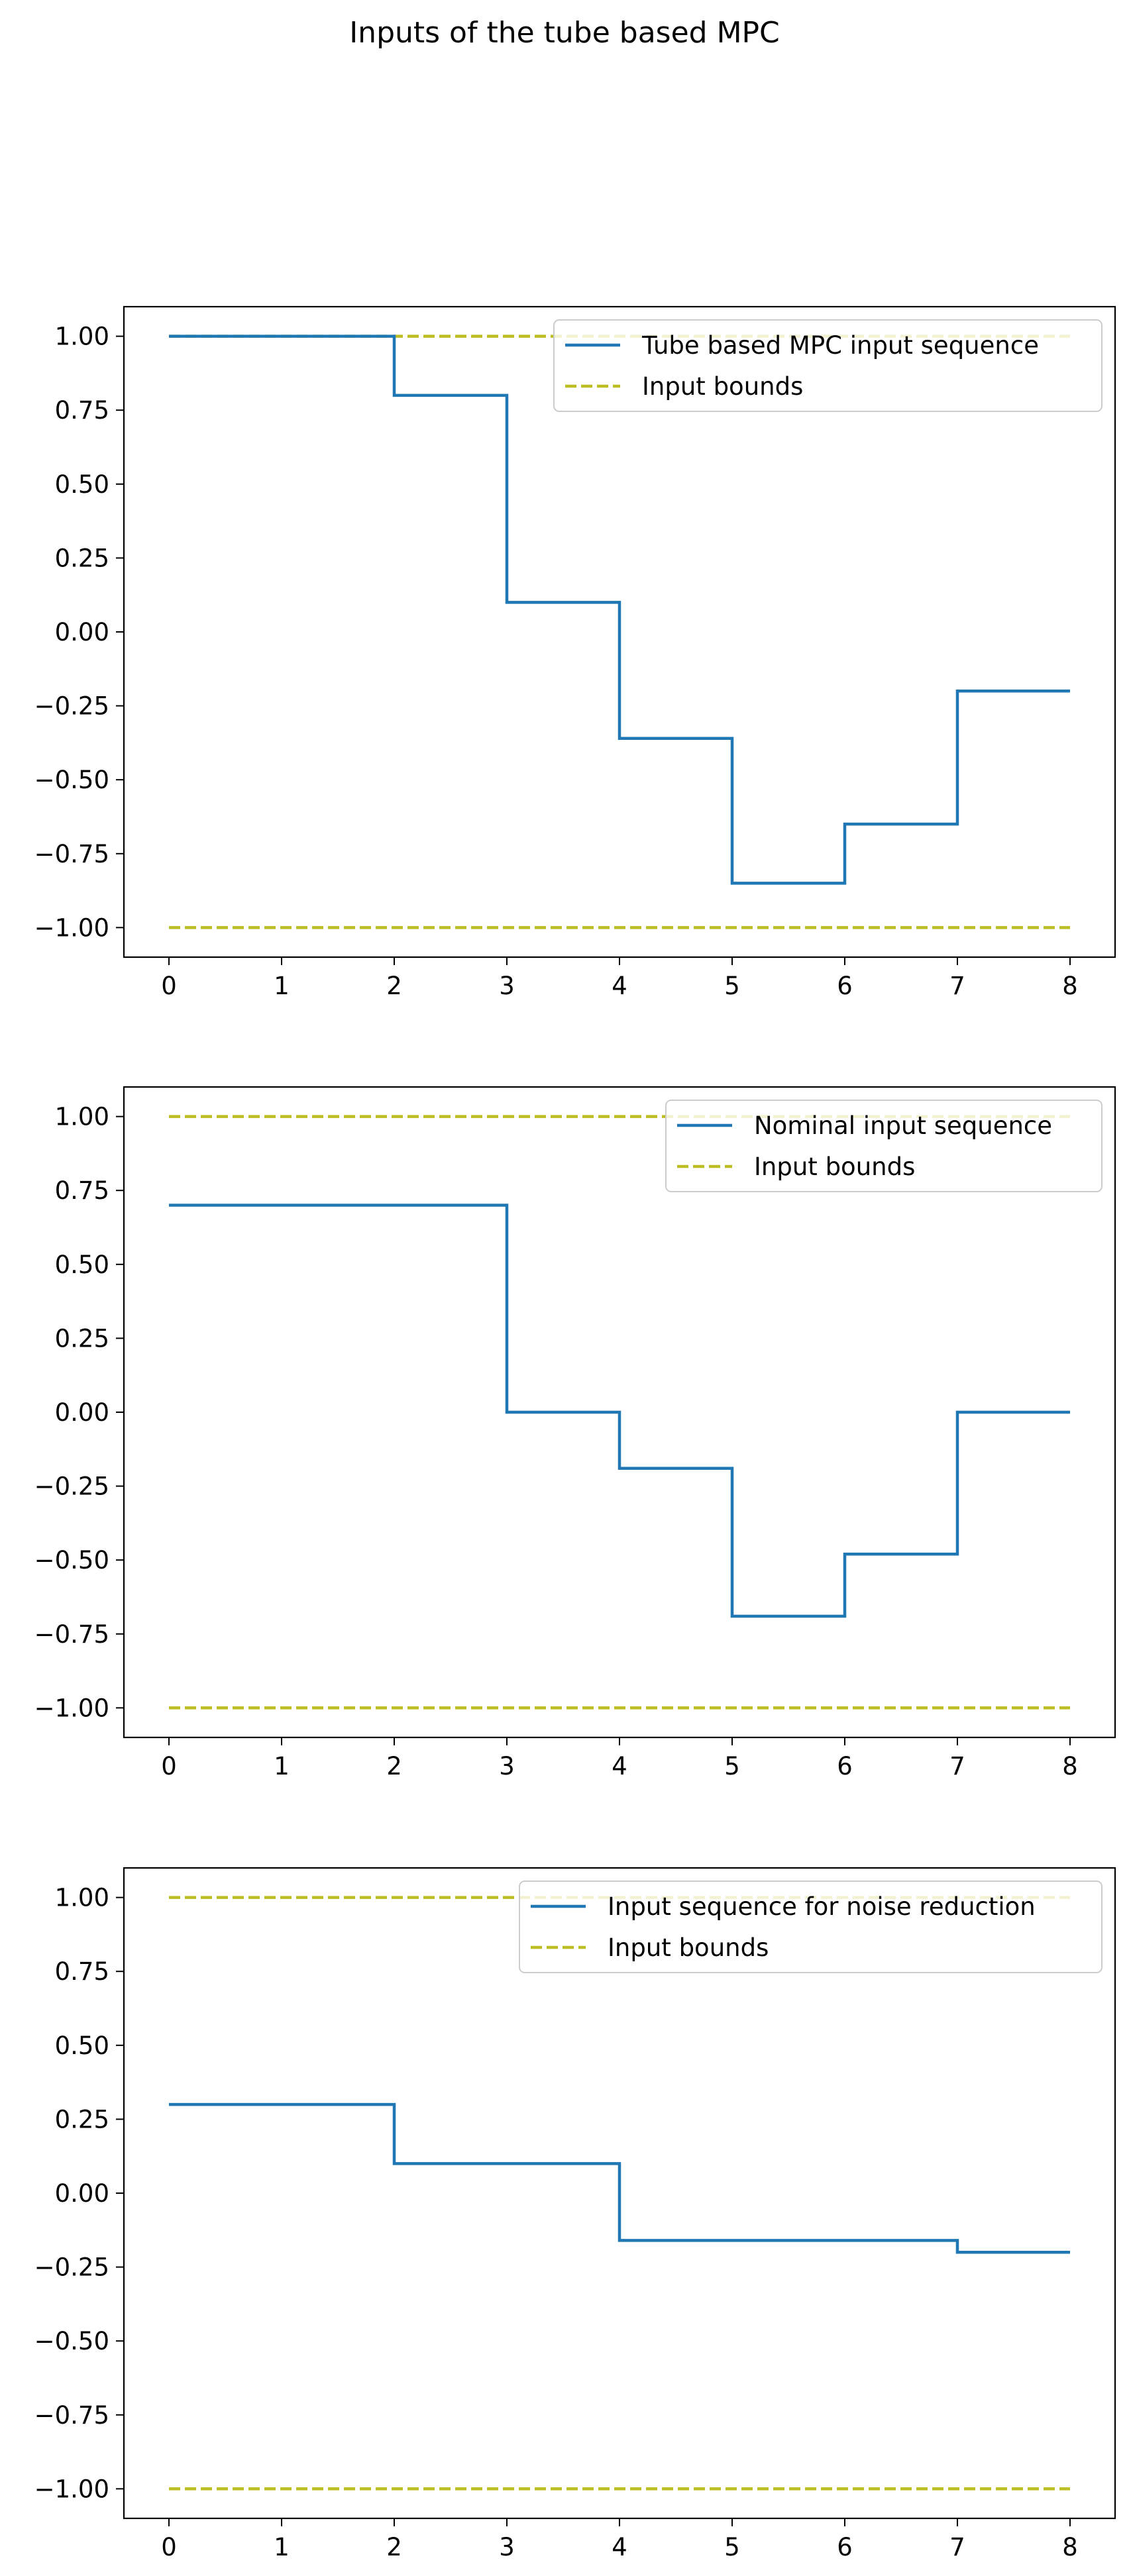  What do you see at coordinates (822, 1906) in the screenshot?
I see `legend-label-sequence: Input sequence for noise reduction` at bounding box center [822, 1906].